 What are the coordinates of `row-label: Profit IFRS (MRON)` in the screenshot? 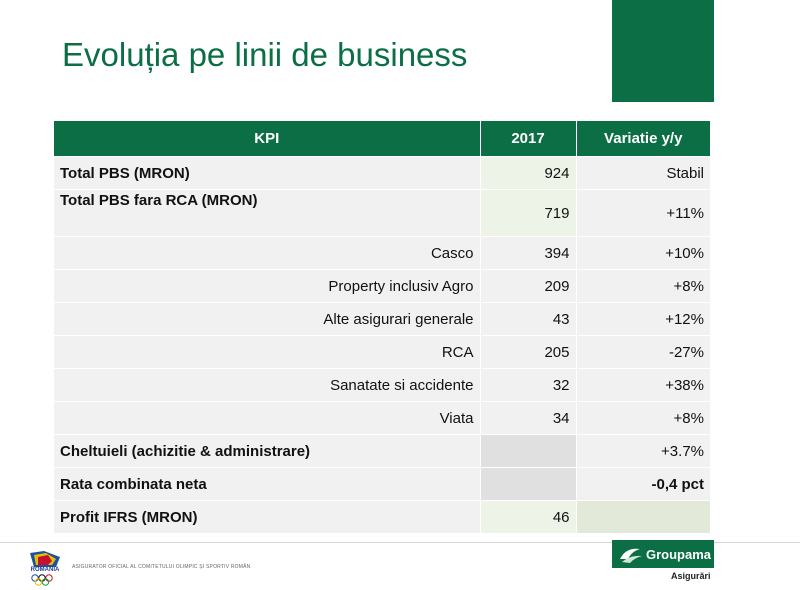 It's located at (267, 516).